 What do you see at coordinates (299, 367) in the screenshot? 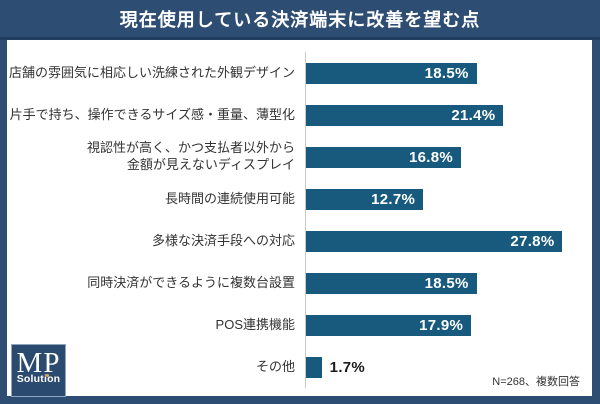
I see `chart-row: その他 1.7%` at bounding box center [299, 367].